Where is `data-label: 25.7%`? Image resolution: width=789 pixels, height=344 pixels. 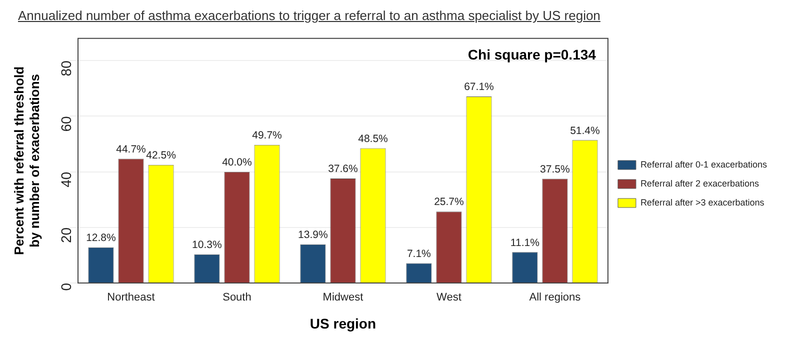
data-label: 25.7% is located at coordinates (449, 202).